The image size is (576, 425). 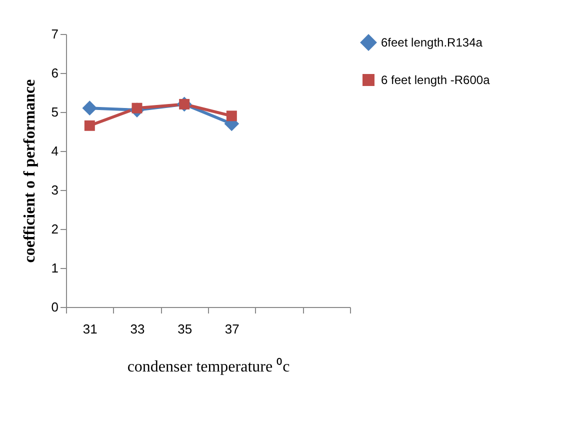 What do you see at coordinates (54, 151) in the screenshot?
I see `y-tick-label: 4` at bounding box center [54, 151].